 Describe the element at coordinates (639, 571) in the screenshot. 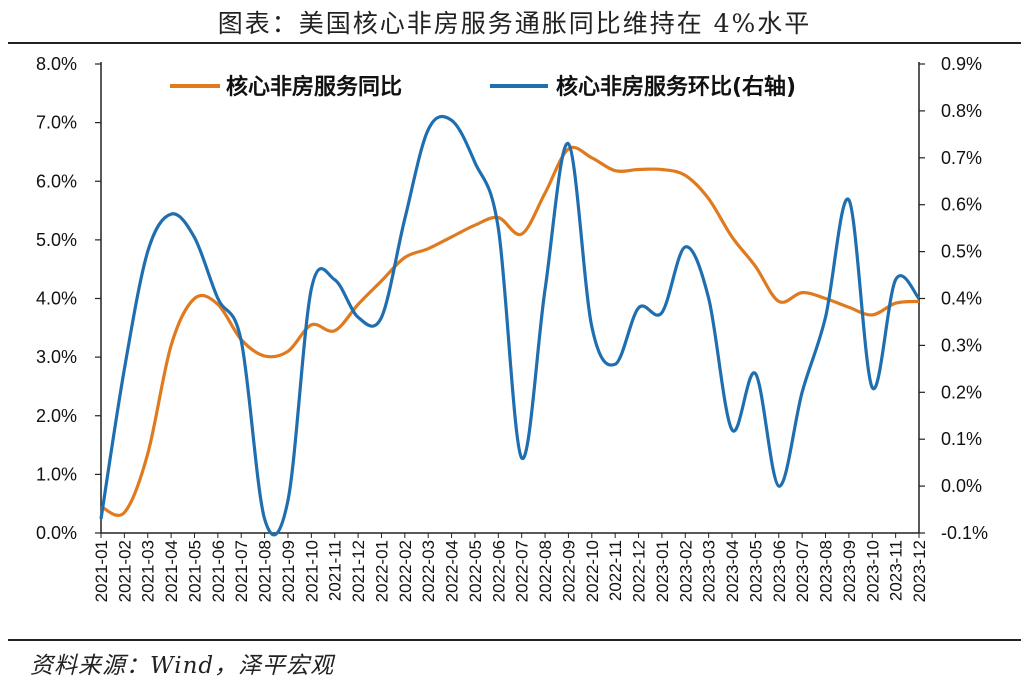

I see `x-tick-label: 2022-12` at that location.